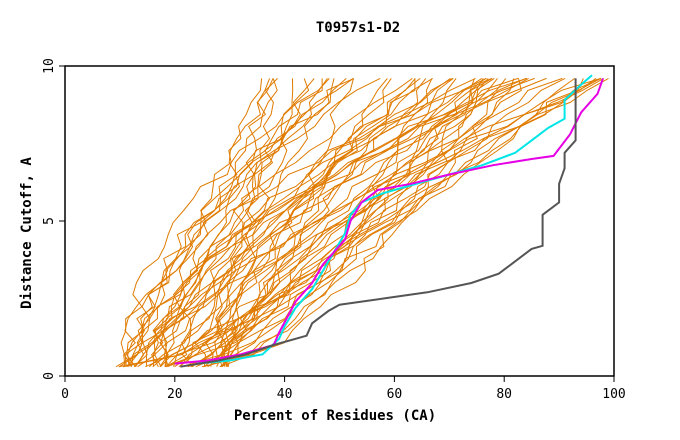  What do you see at coordinates (175, 394) in the screenshot?
I see `x-tick-label: 20` at bounding box center [175, 394].